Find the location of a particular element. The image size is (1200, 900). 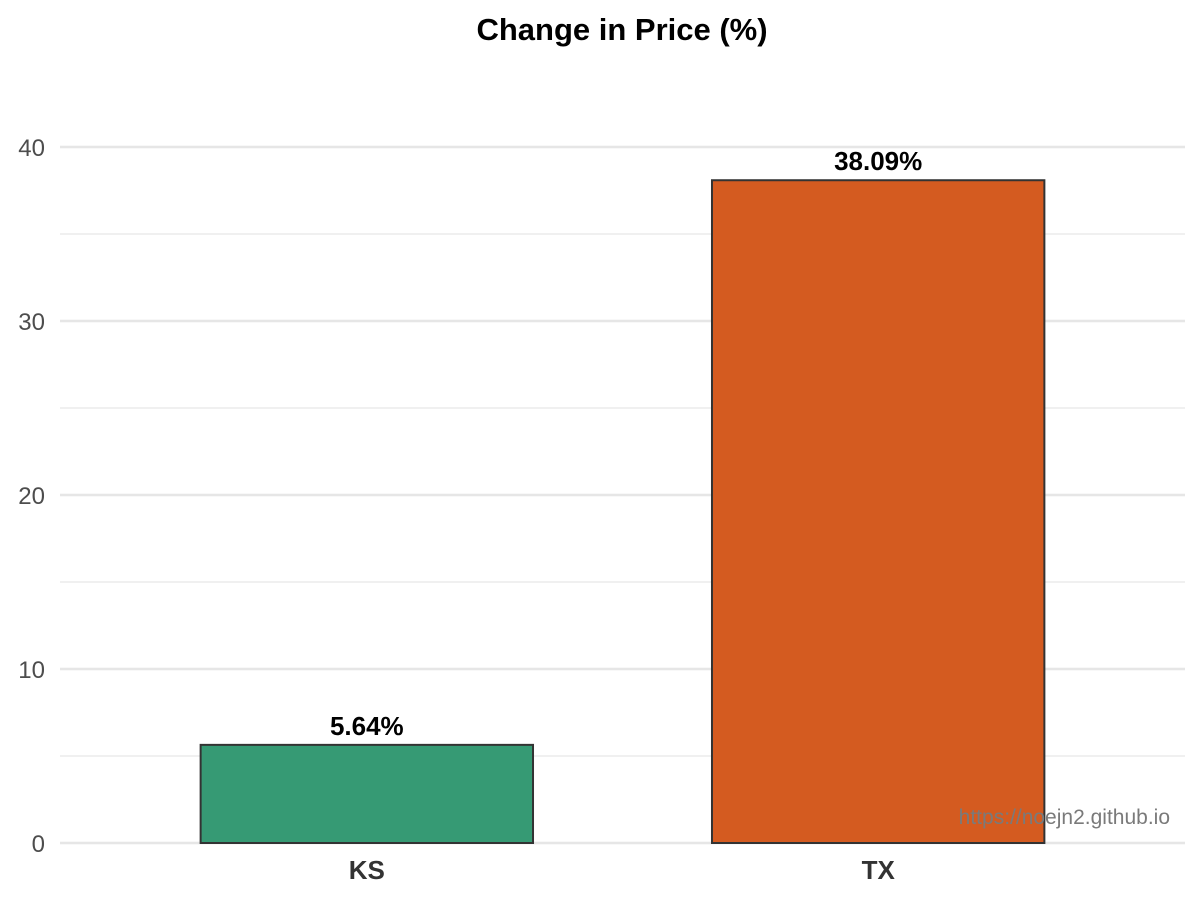

watermark: https://noejn2.github.io is located at coordinates (1064, 817).